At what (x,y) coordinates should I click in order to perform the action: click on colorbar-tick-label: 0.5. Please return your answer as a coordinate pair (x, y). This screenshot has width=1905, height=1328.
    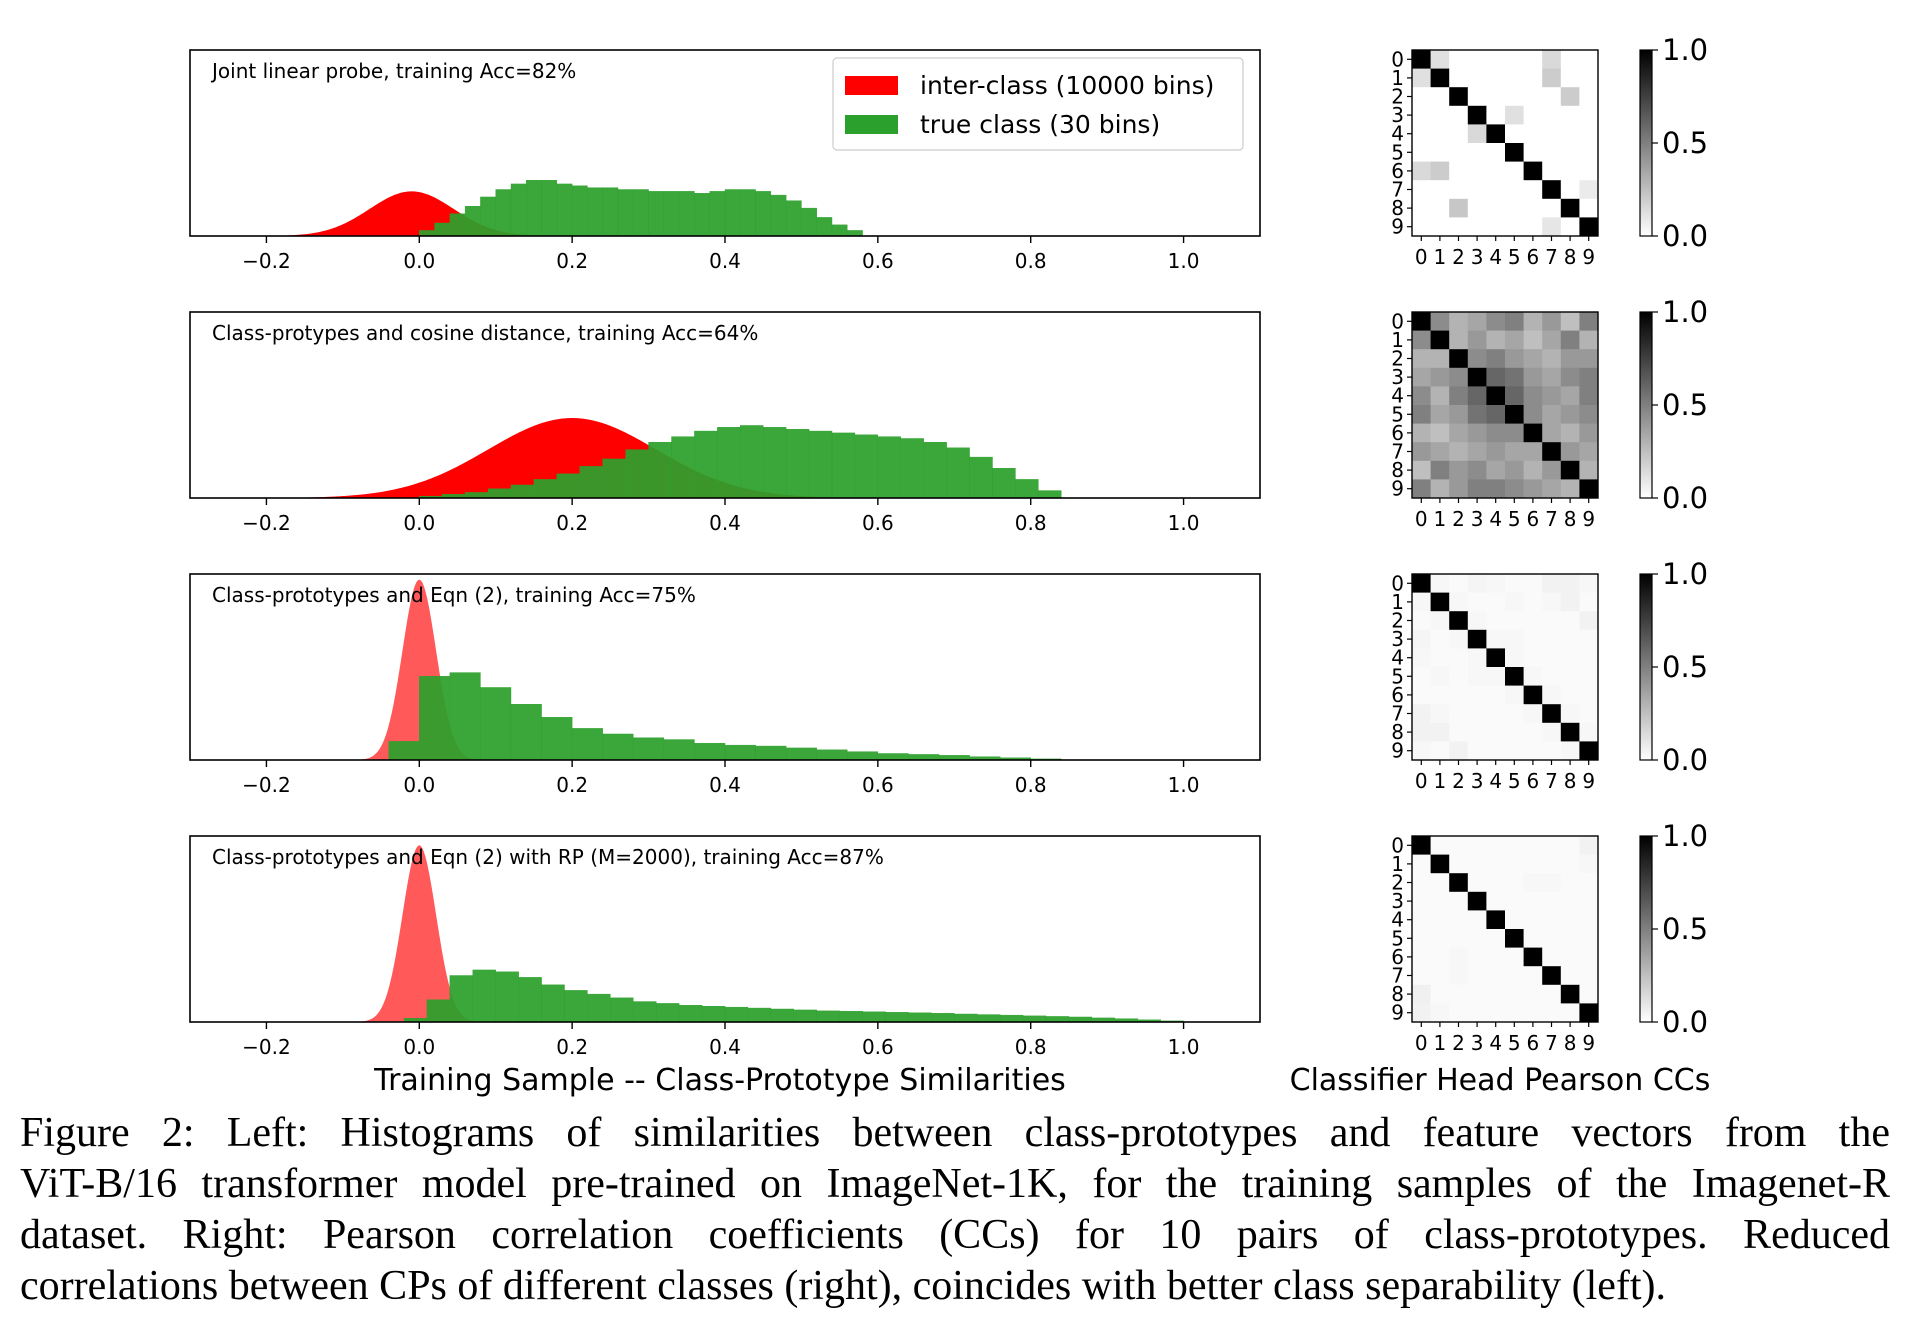
    Looking at the image, I should click on (1685, 143).